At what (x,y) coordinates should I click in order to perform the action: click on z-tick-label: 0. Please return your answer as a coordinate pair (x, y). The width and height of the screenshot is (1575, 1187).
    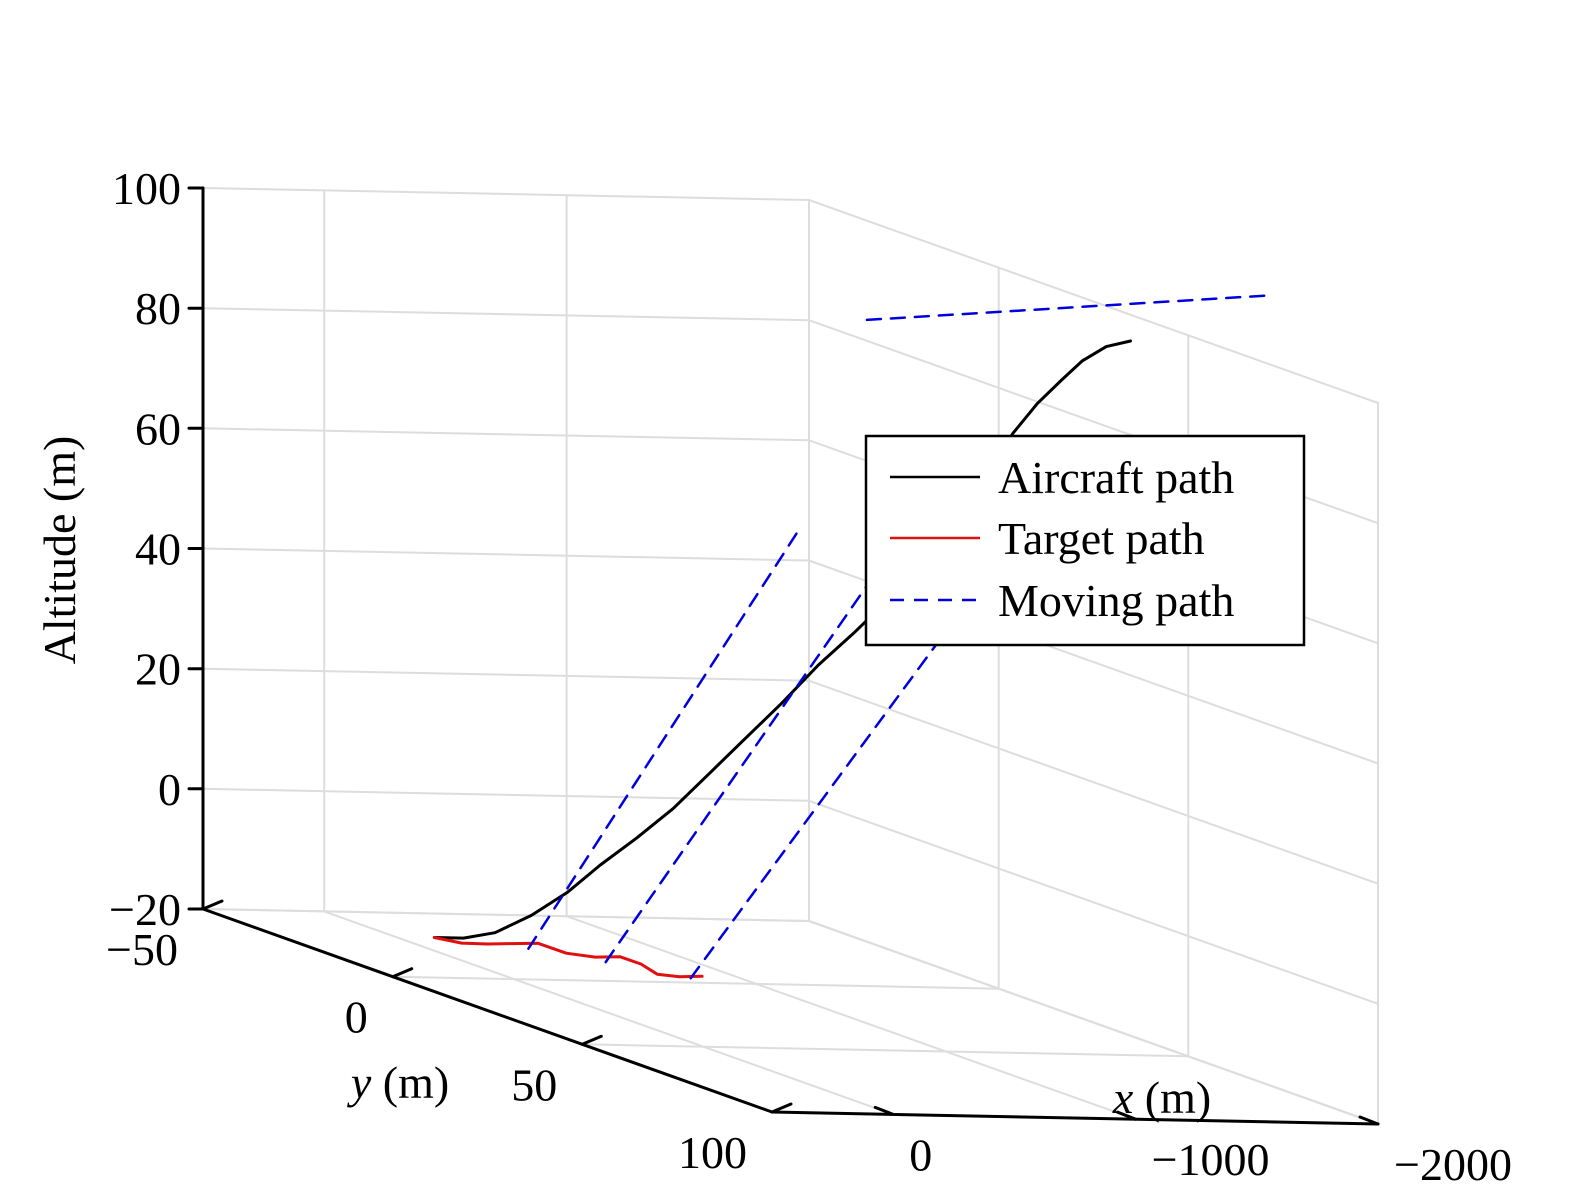
    Looking at the image, I should click on (169, 789).